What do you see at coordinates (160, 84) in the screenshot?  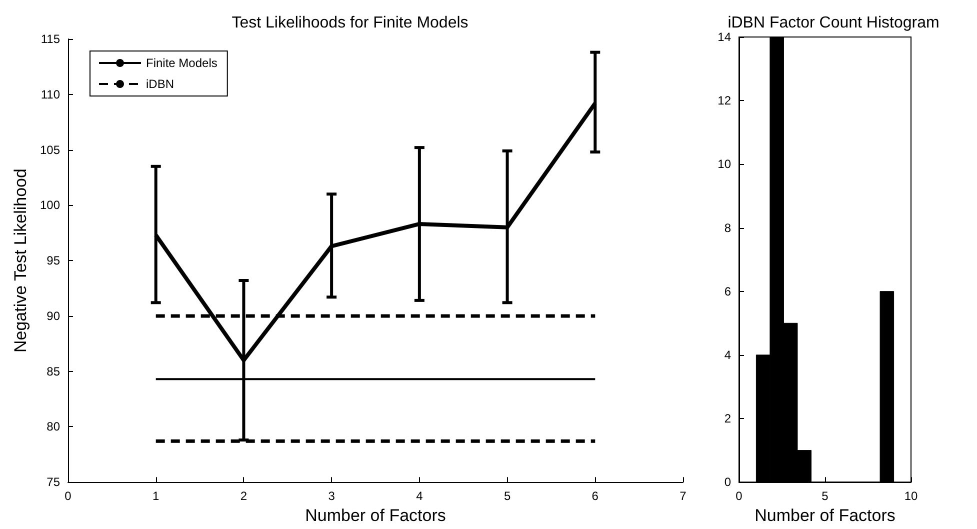 I see `legend-label: iDBN` at bounding box center [160, 84].